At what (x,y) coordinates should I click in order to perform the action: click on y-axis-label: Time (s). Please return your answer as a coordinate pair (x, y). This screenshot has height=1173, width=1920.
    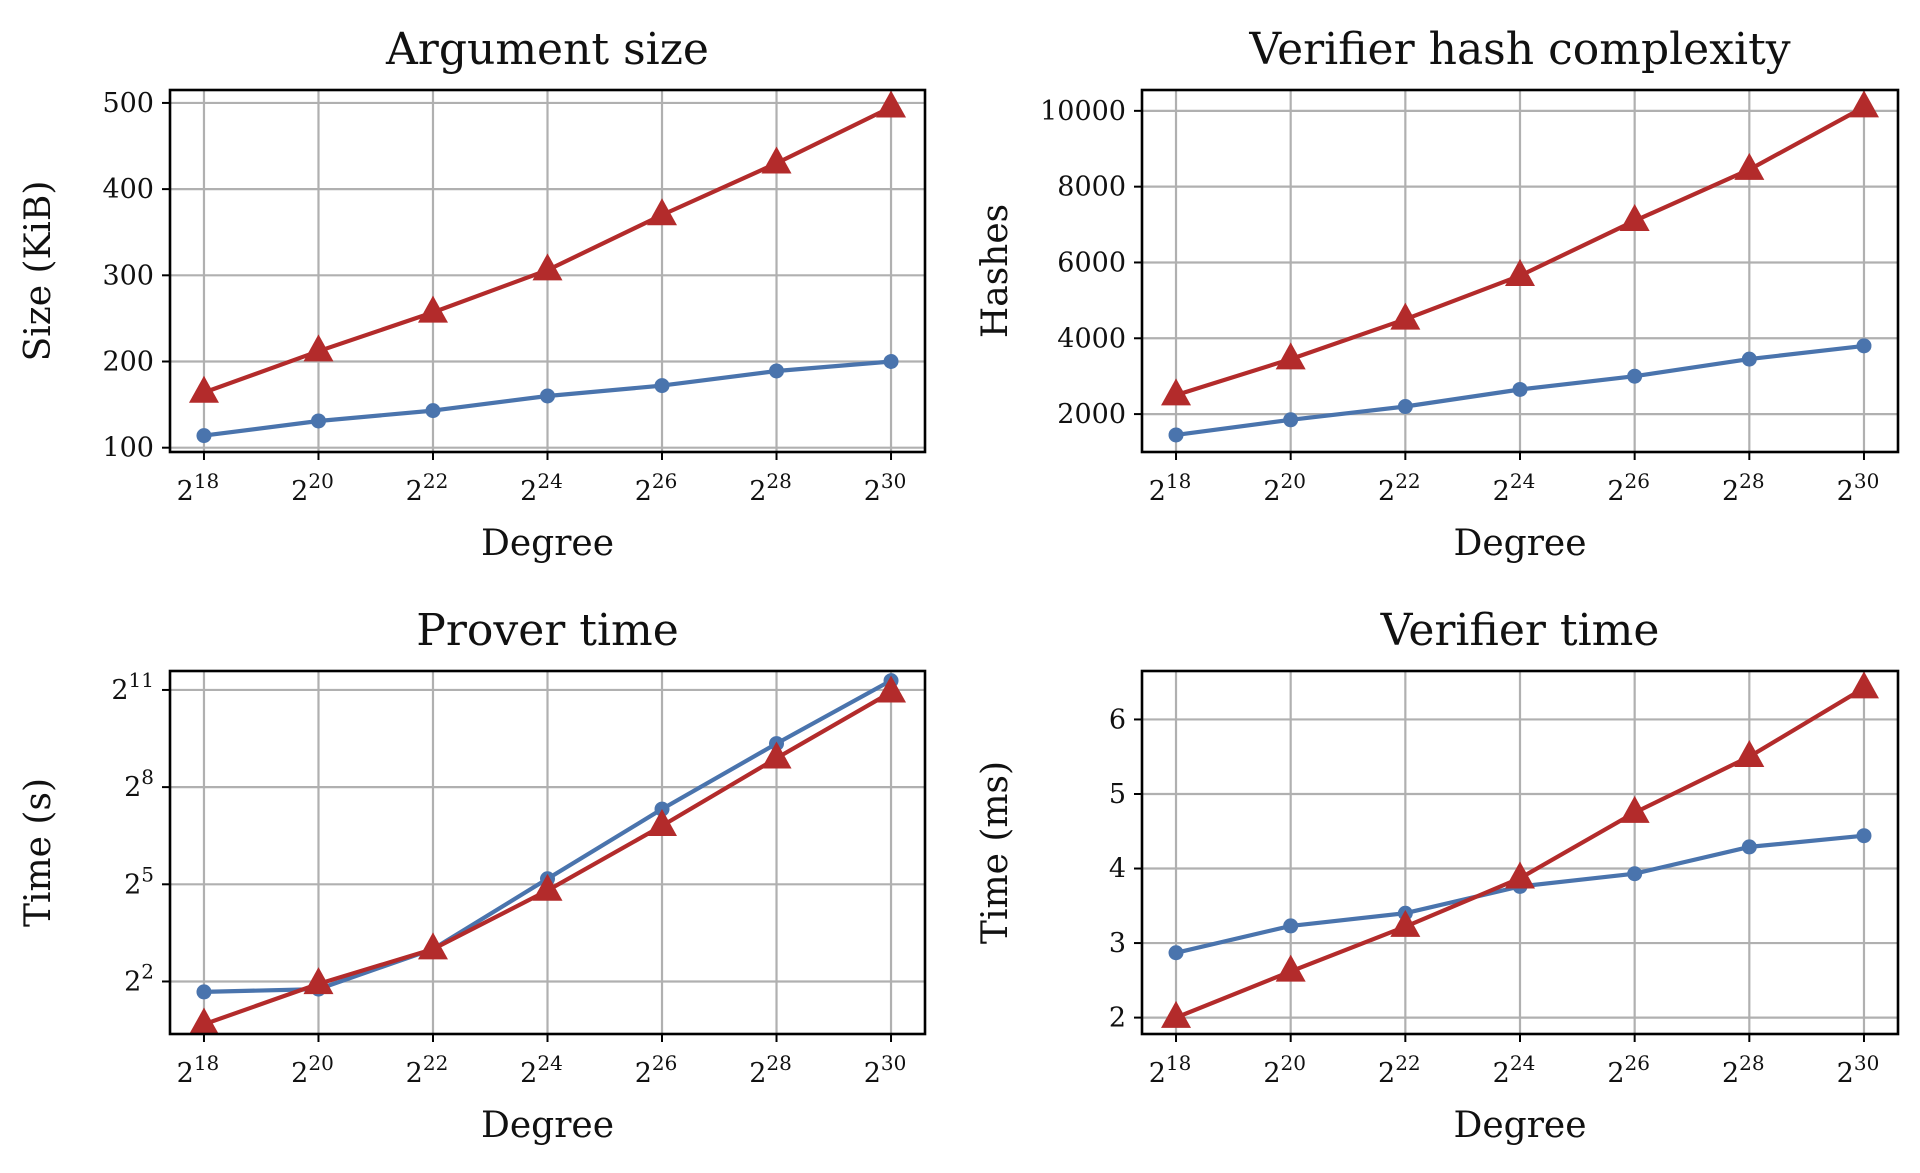
    Looking at the image, I should click on (38, 852).